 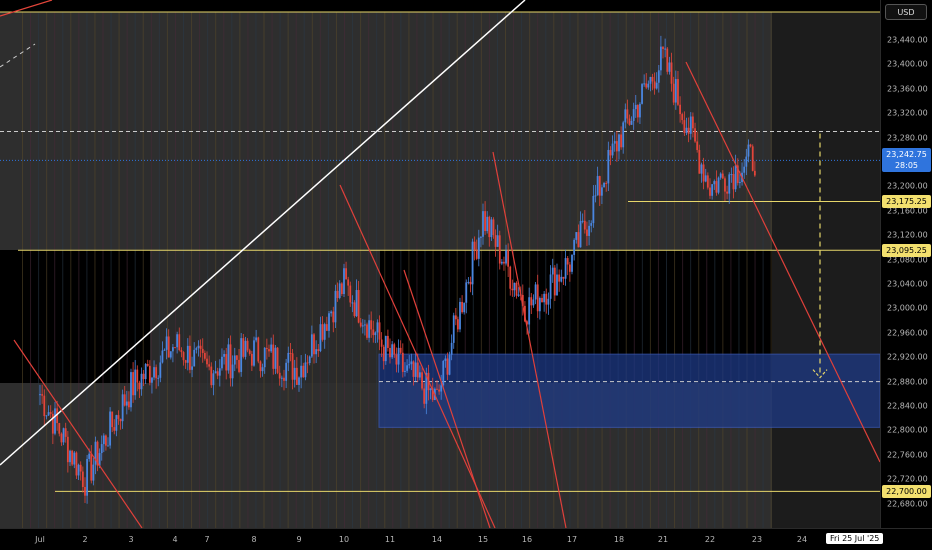 What do you see at coordinates (906, 12) in the screenshot?
I see `currency-button: USD` at bounding box center [906, 12].